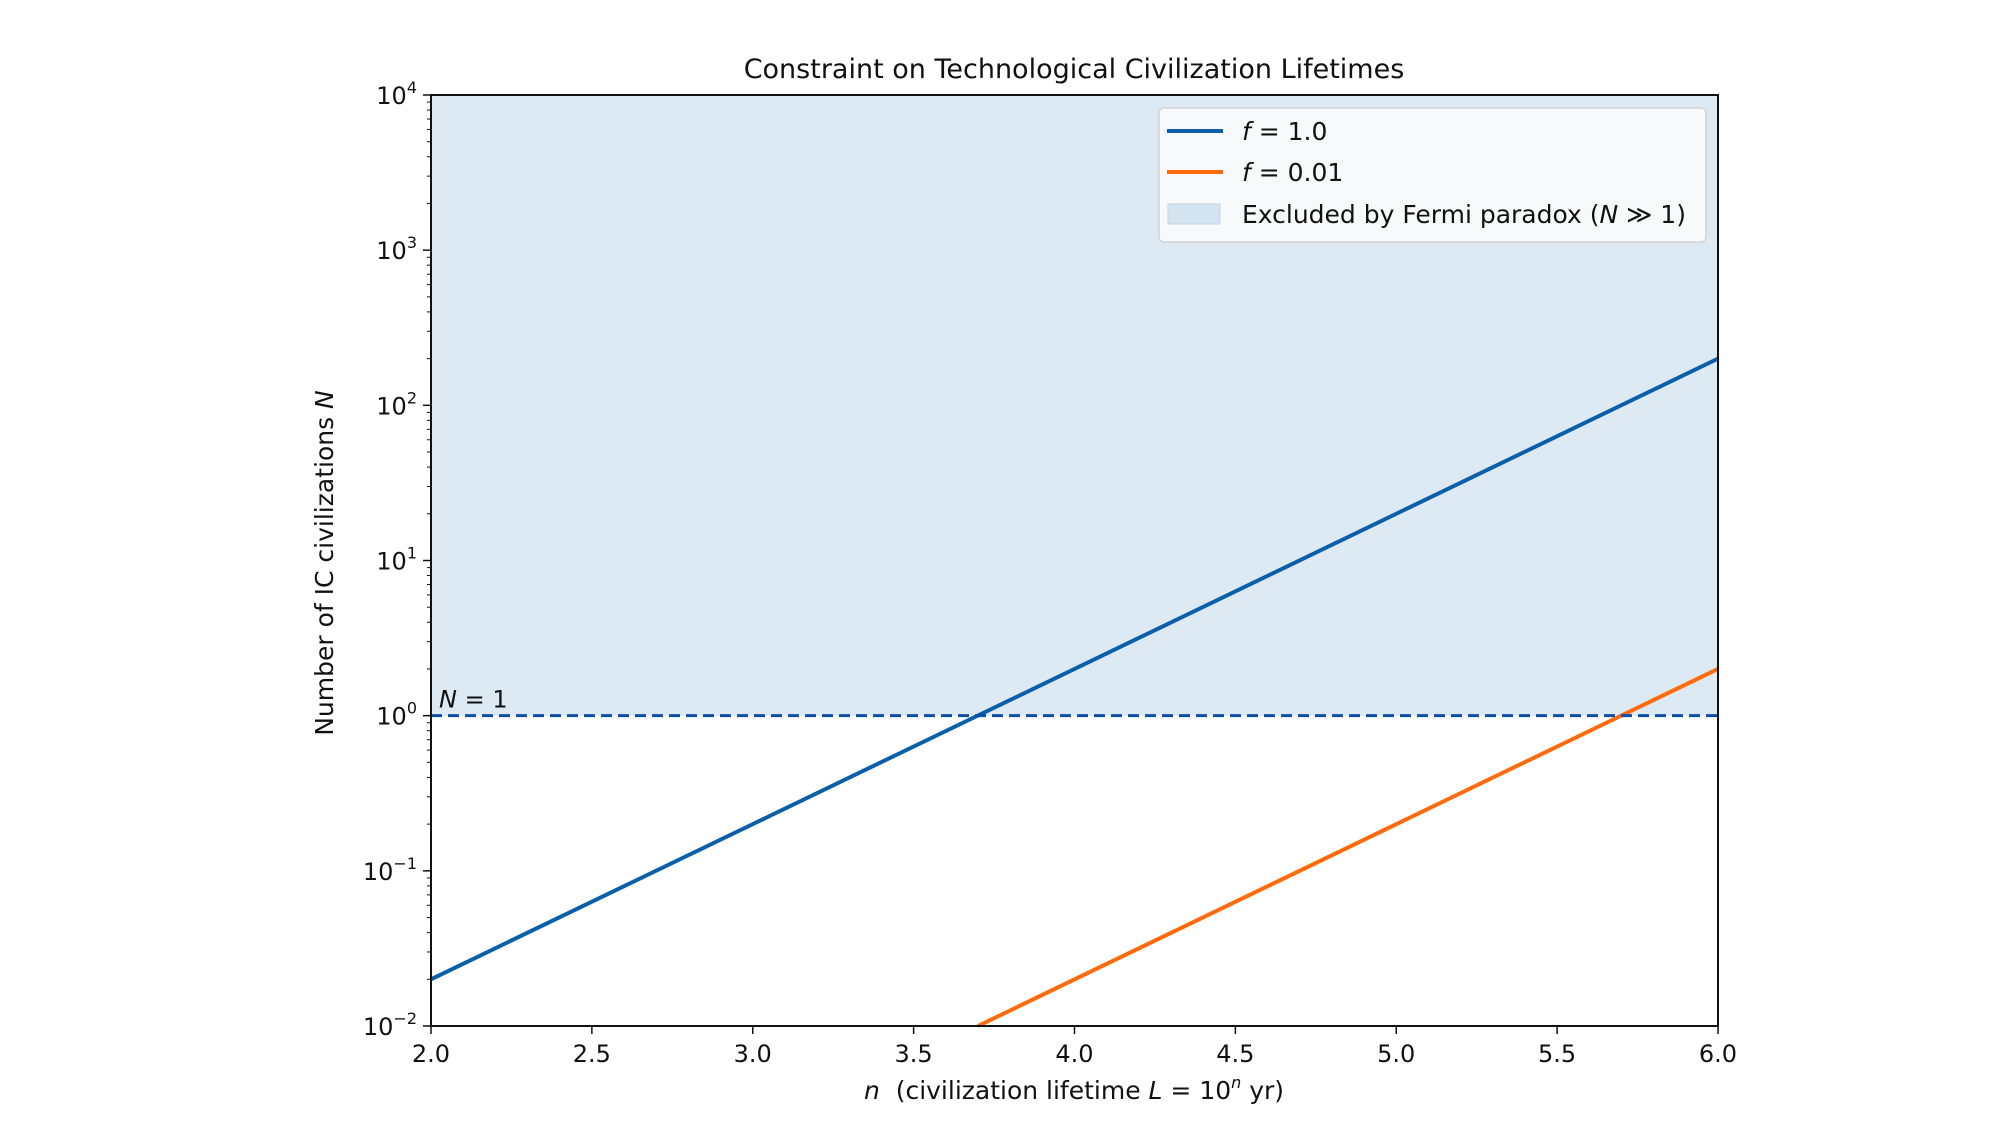  Describe the element at coordinates (753, 1054) in the screenshot. I see `x-tick-label: 3.0` at that location.